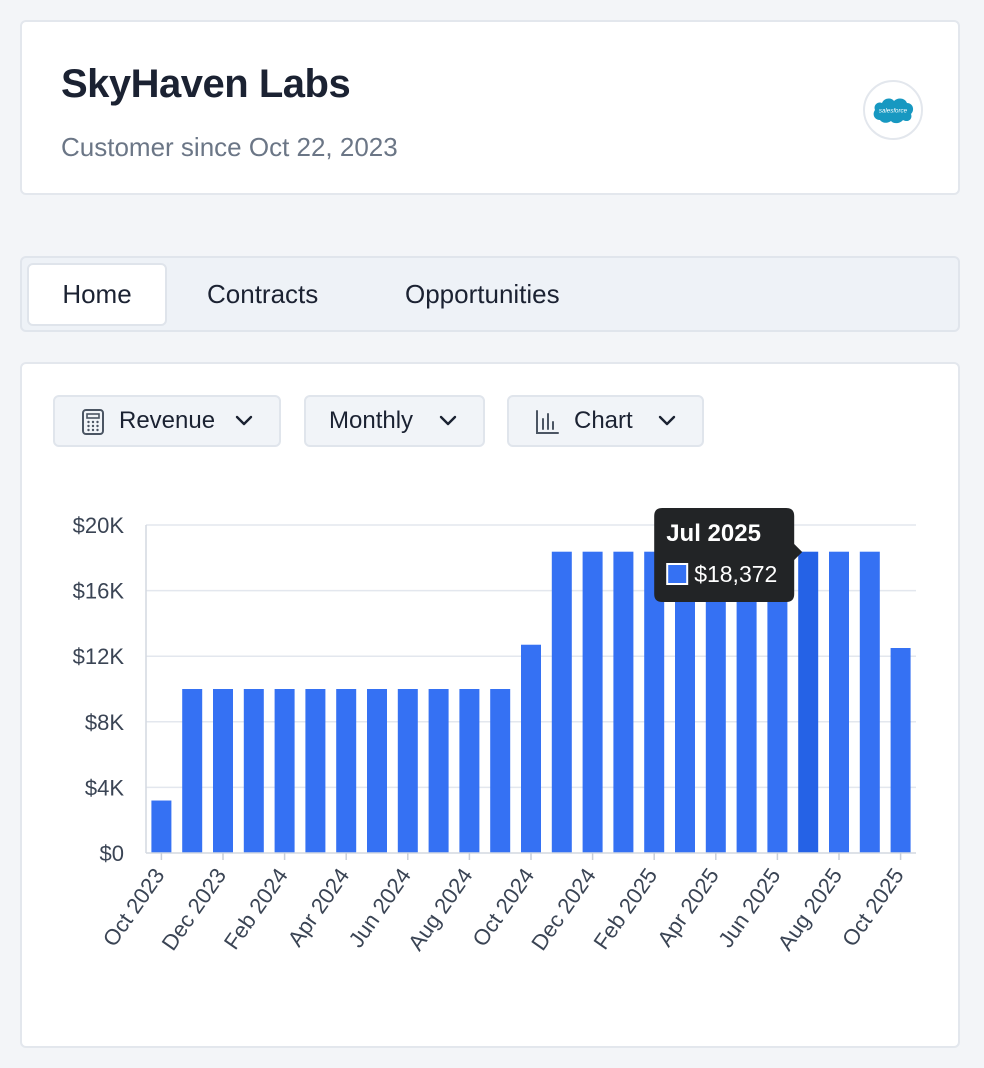 The image size is (984, 1068). I want to click on y-tick-label: $16K, so click(99, 591).